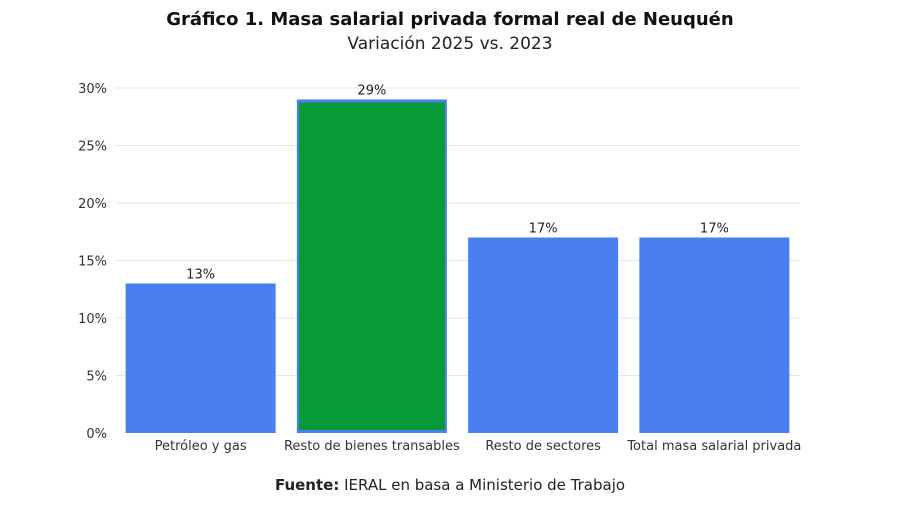 The image size is (900, 505). Describe the element at coordinates (96, 434) in the screenshot. I see `y-tick-label: 0%` at that location.